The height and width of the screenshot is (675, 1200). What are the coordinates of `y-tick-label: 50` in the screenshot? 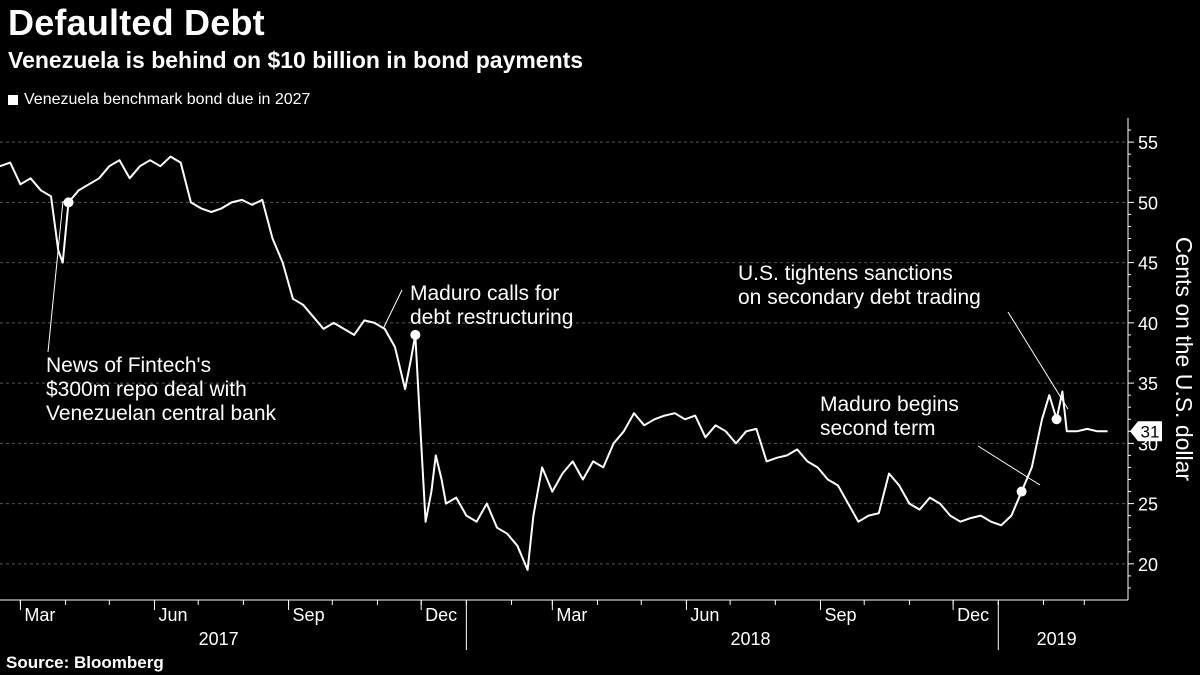 It's located at (1148, 203).